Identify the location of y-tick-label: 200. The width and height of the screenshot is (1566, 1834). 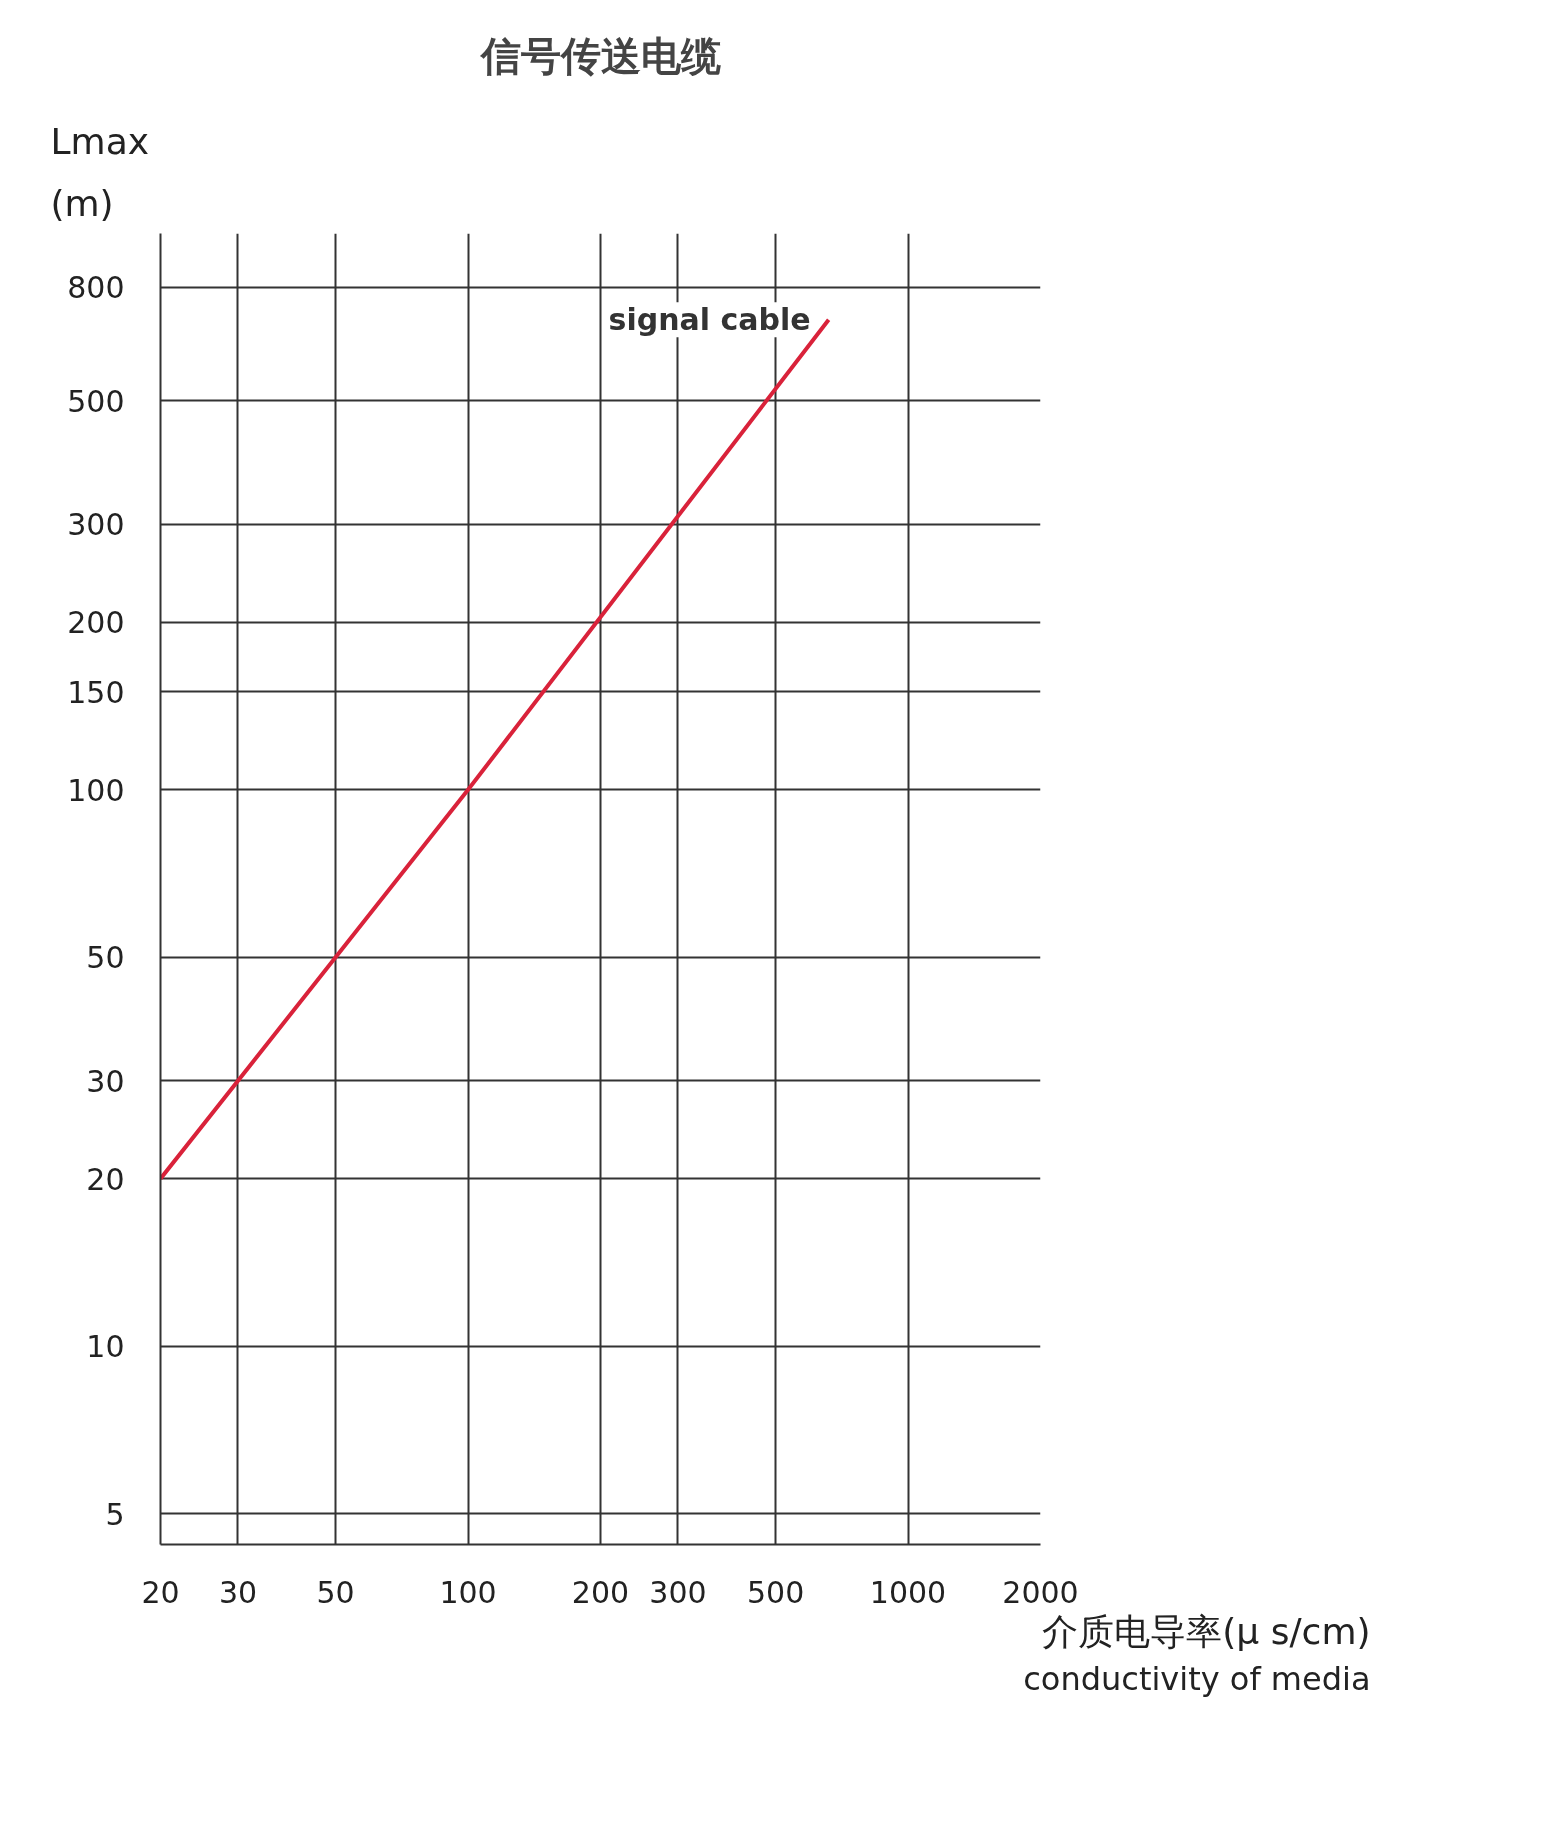
(96, 623).